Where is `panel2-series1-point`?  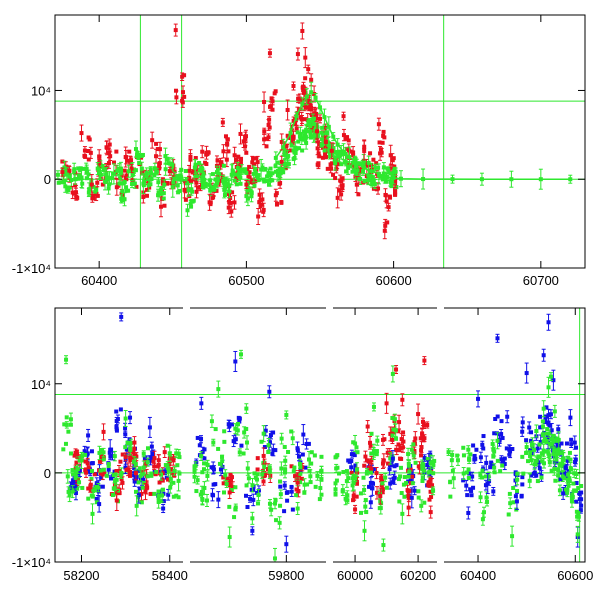
panel2-series1-point is located at coordinates (563, 493).